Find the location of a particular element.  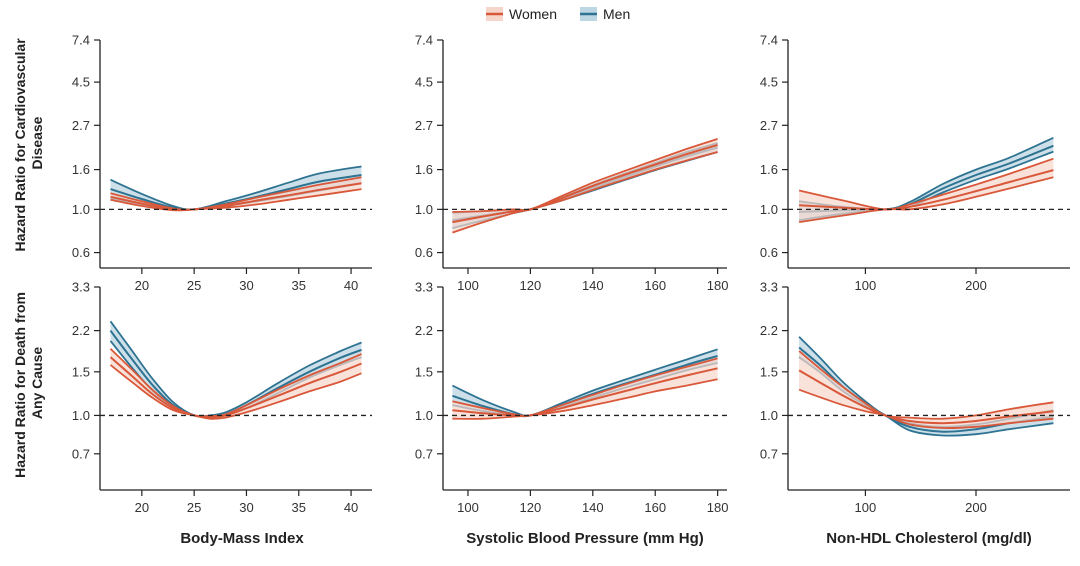

panel-row2-col1-ytick-label: 3.3 is located at coordinates (81, 287).